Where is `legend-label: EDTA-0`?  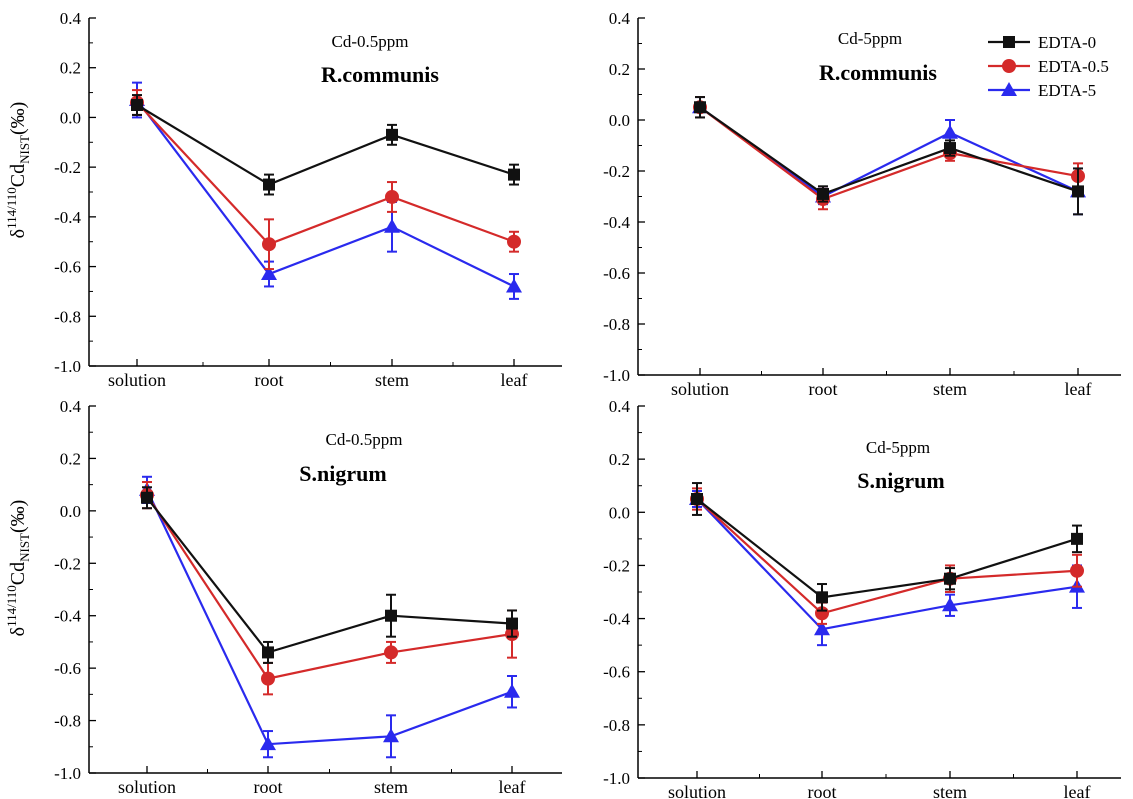
legend-label: EDTA-0 is located at coordinates (1067, 42).